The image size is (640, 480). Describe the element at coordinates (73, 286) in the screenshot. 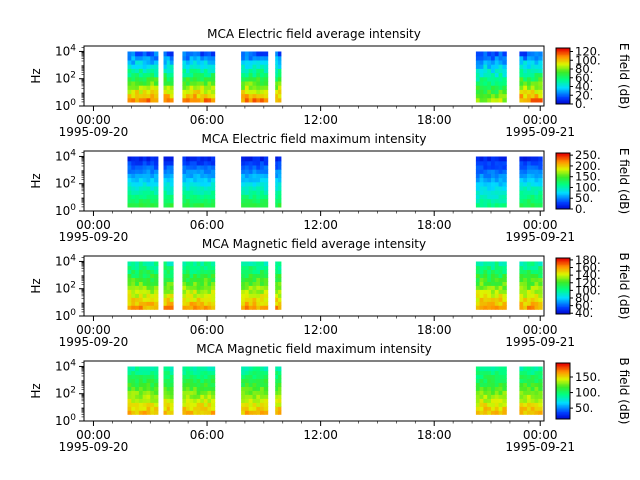

I see `y-tick-exponent: 2` at that location.